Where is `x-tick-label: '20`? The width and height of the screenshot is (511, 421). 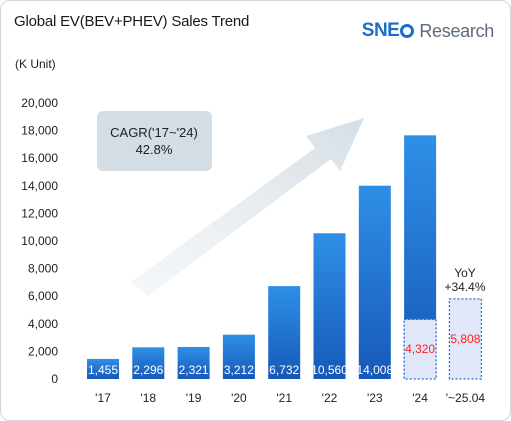 x-tick-label: '20 is located at coordinates (239, 398).